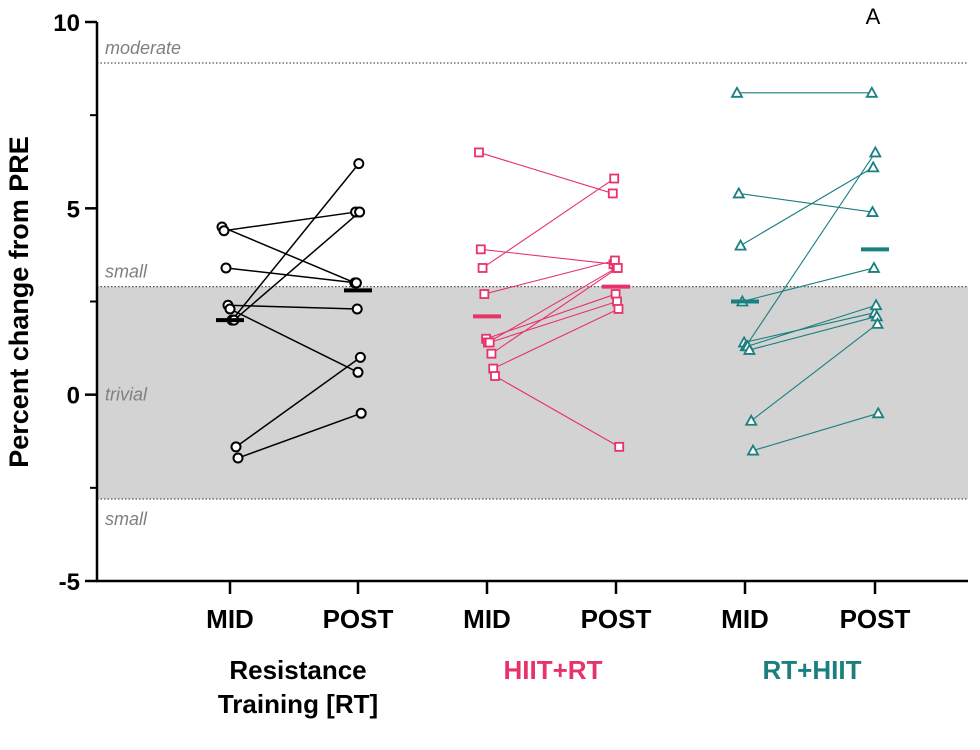  Describe the element at coordinates (298, 704) in the screenshot. I see `group-label: Training [RT]` at that location.